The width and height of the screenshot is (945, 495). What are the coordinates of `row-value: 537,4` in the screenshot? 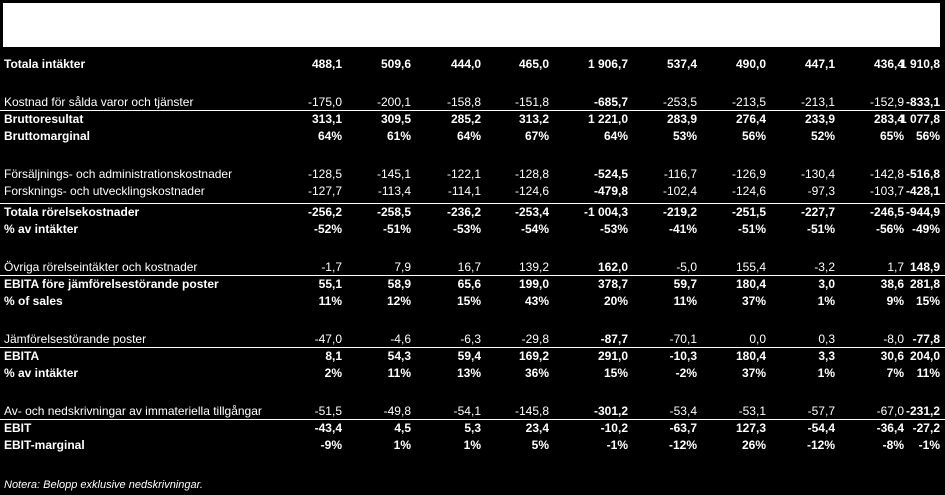 It's located at (681, 64).